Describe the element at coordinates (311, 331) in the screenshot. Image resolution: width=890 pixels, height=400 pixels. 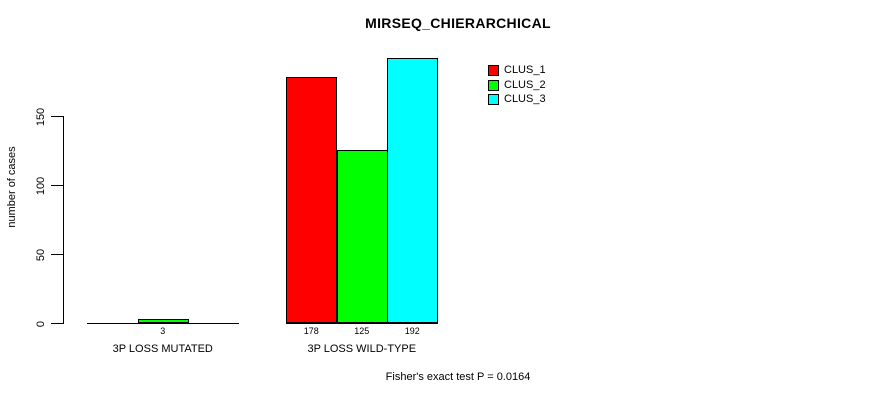
I see `bar-value-label-clus-1-3p-loss-wild-type: 178` at that location.